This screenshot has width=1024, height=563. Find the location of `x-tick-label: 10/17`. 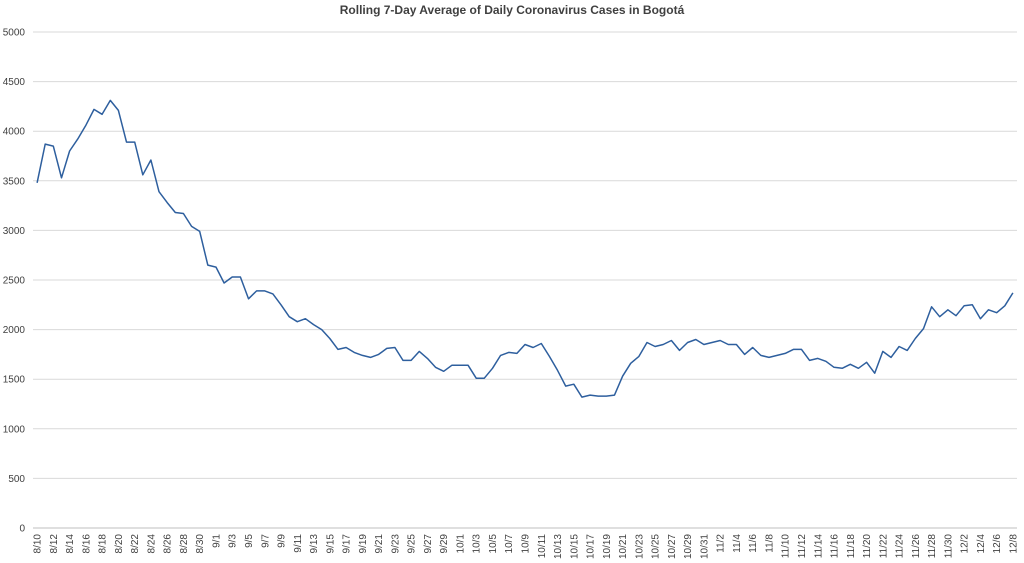

x-tick-label: 10/17 is located at coordinates (591, 546).